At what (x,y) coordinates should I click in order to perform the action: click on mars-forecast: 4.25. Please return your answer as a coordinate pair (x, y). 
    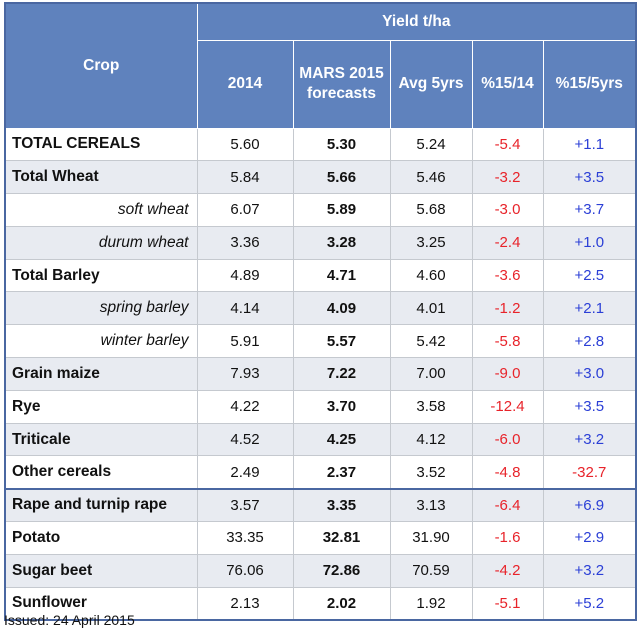
    Looking at the image, I should click on (341, 439).